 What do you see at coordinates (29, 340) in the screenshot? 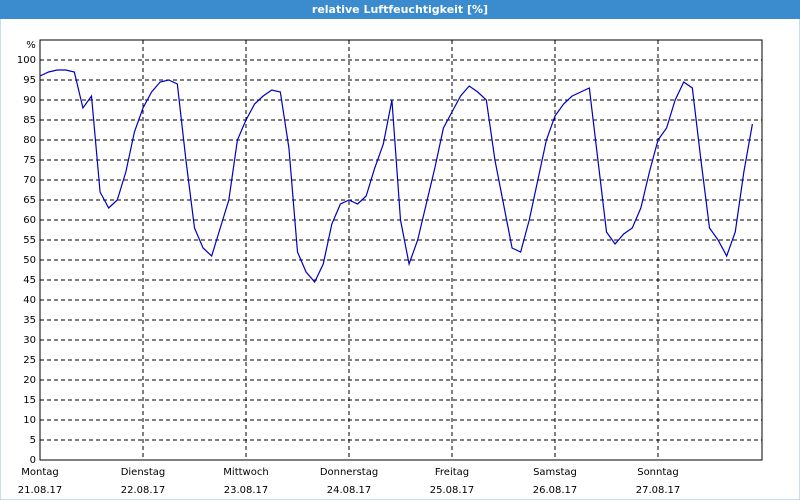
I see `y-tick-label: 30` at bounding box center [29, 340].